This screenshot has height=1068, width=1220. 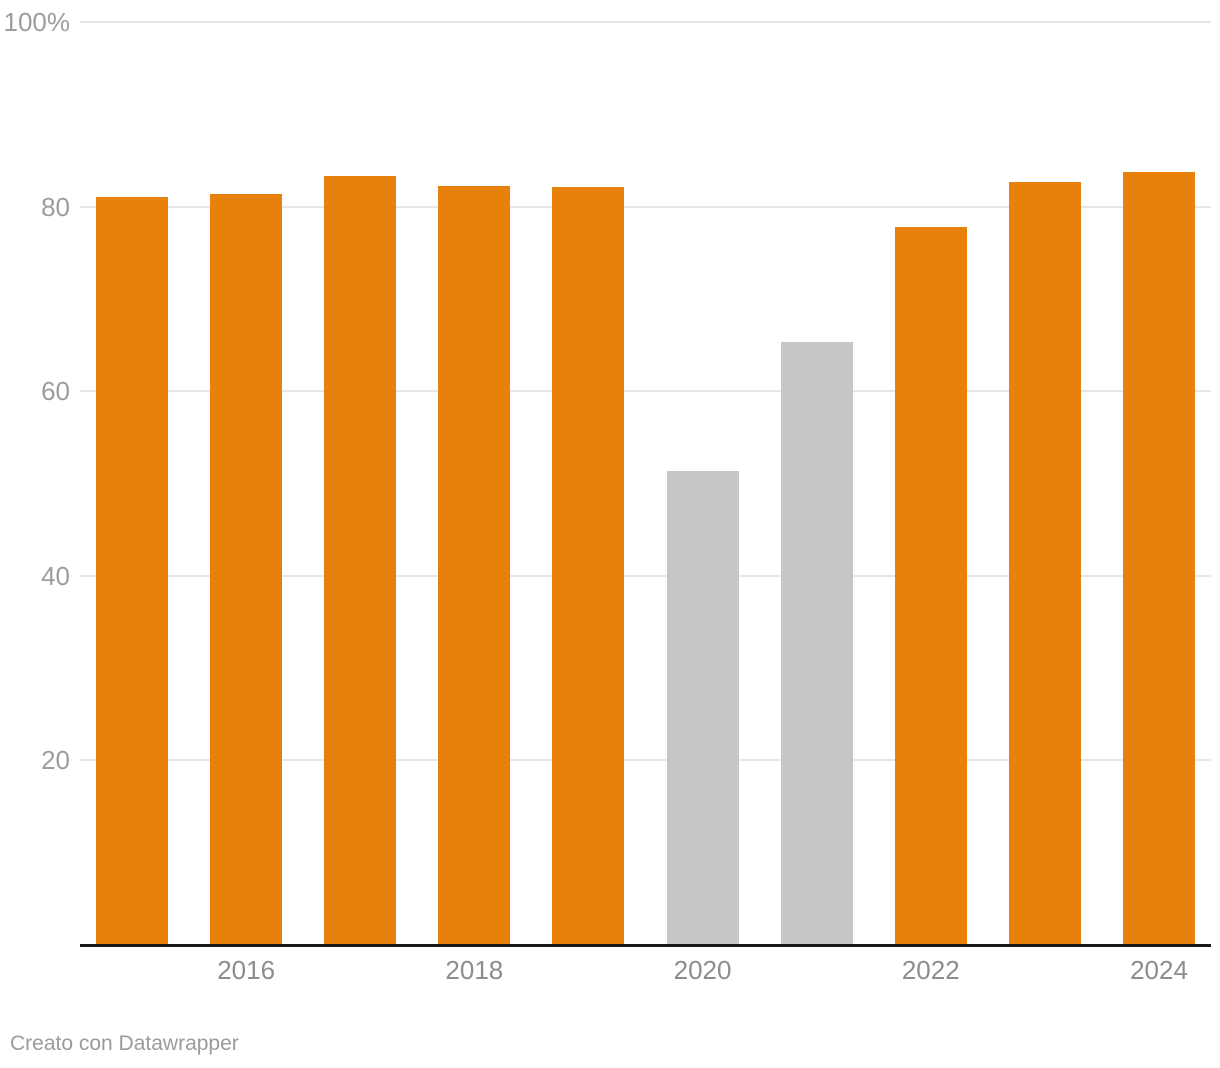 I want to click on x-tick-label-2018: 2018, so click(x=474, y=970).